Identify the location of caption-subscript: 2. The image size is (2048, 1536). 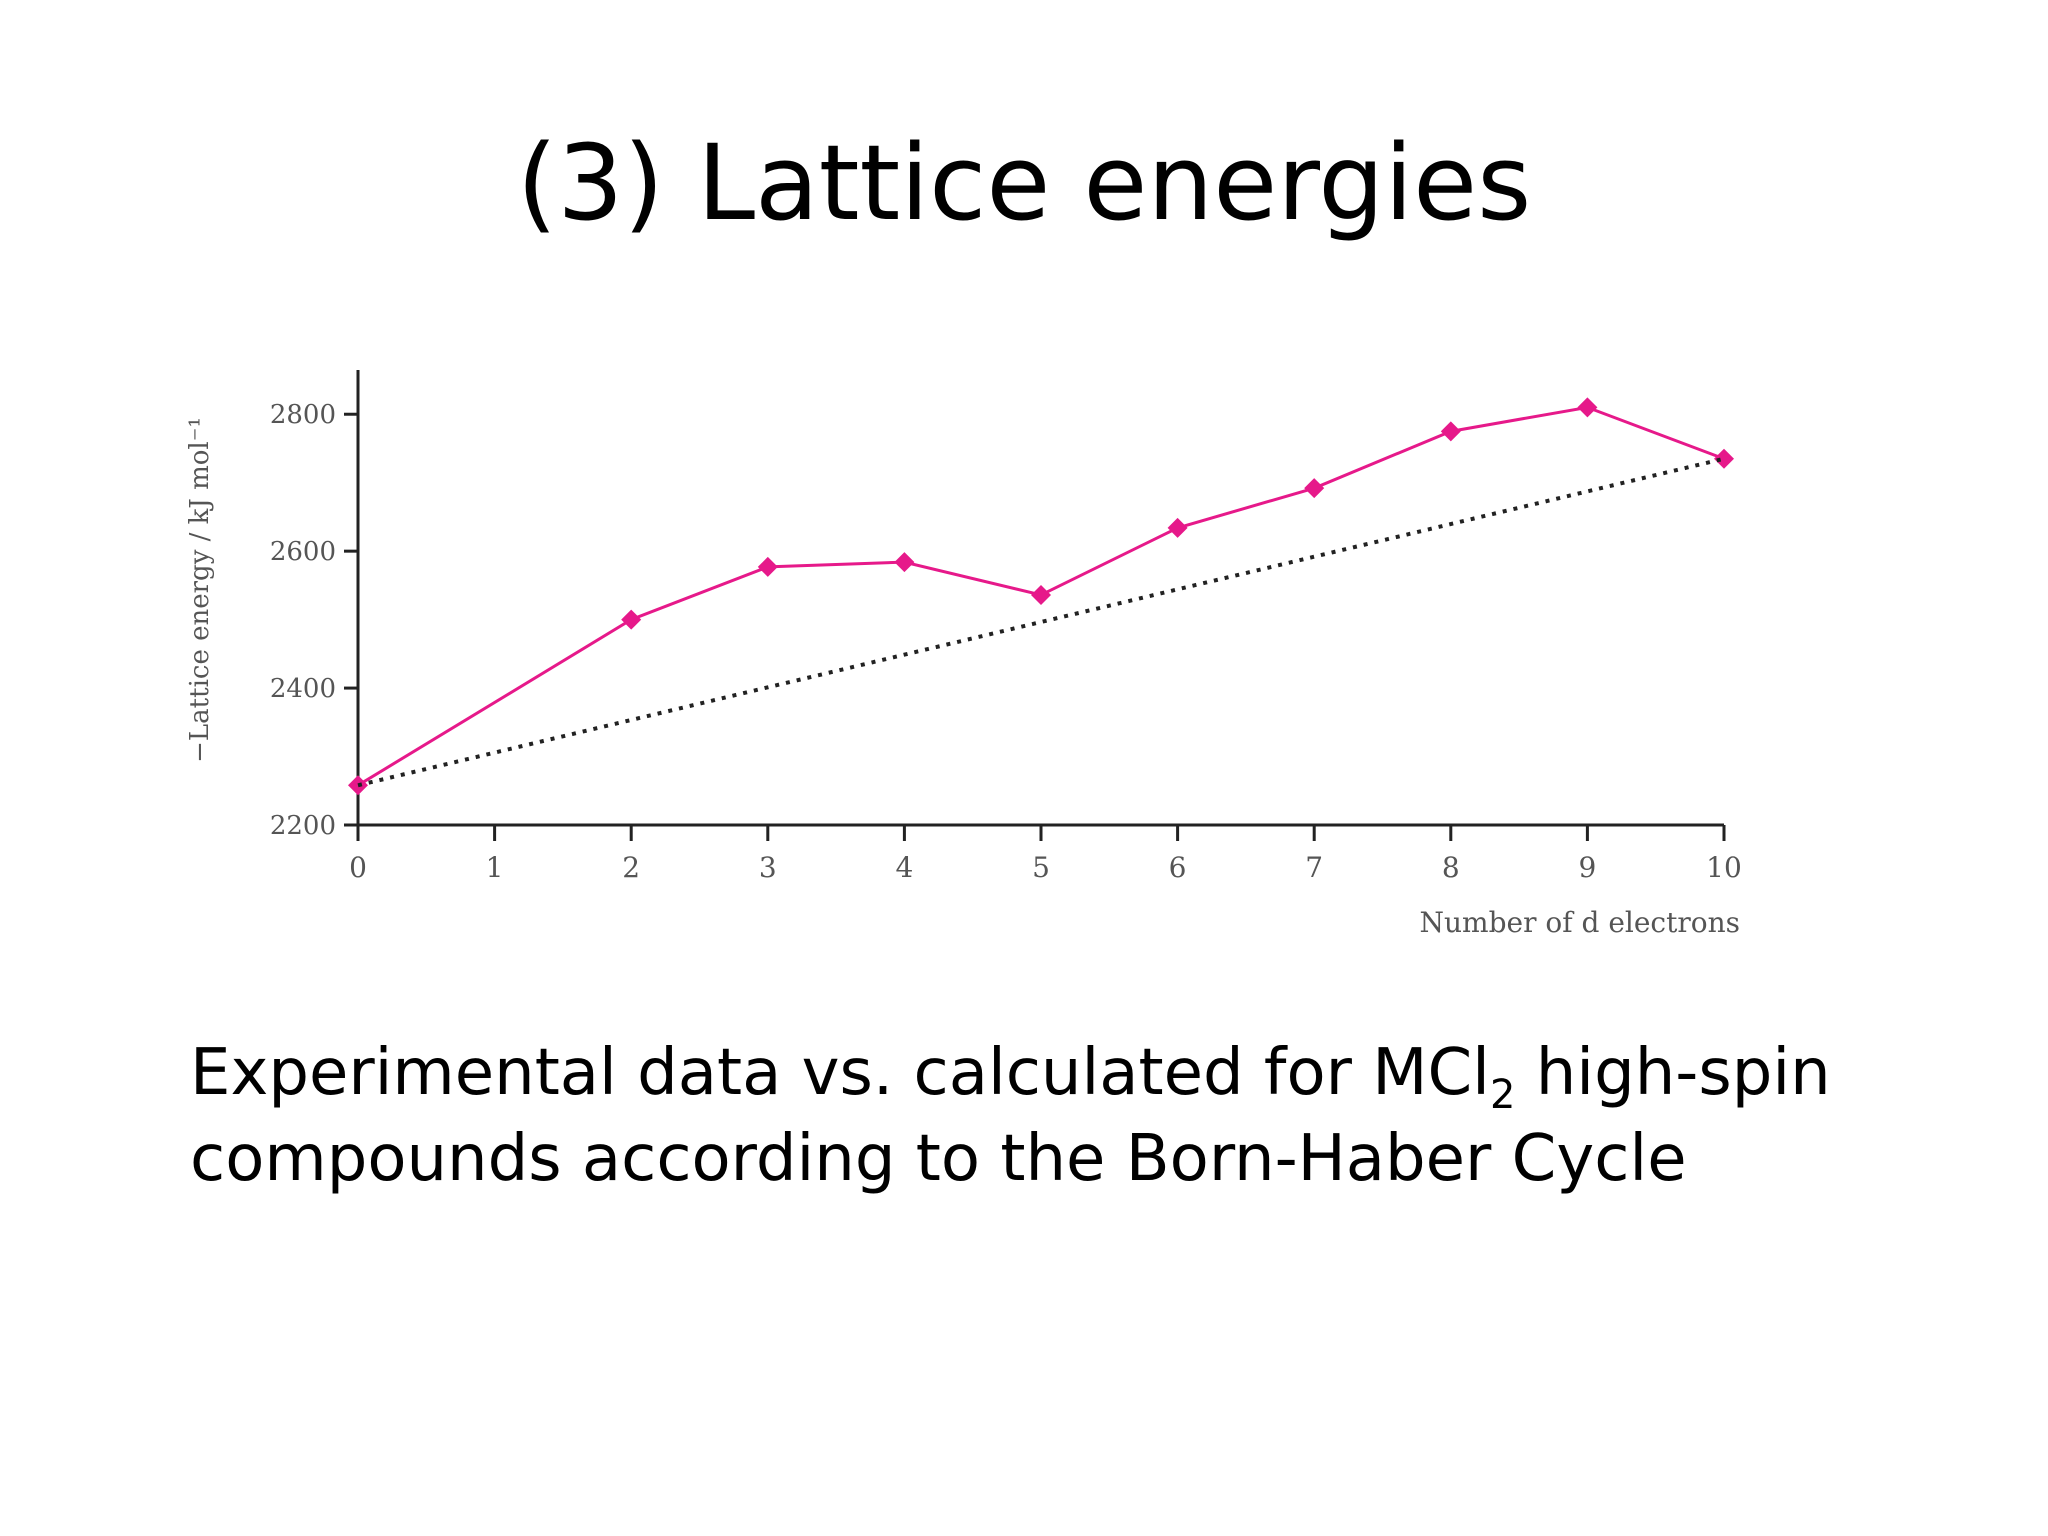
(1502, 1095).